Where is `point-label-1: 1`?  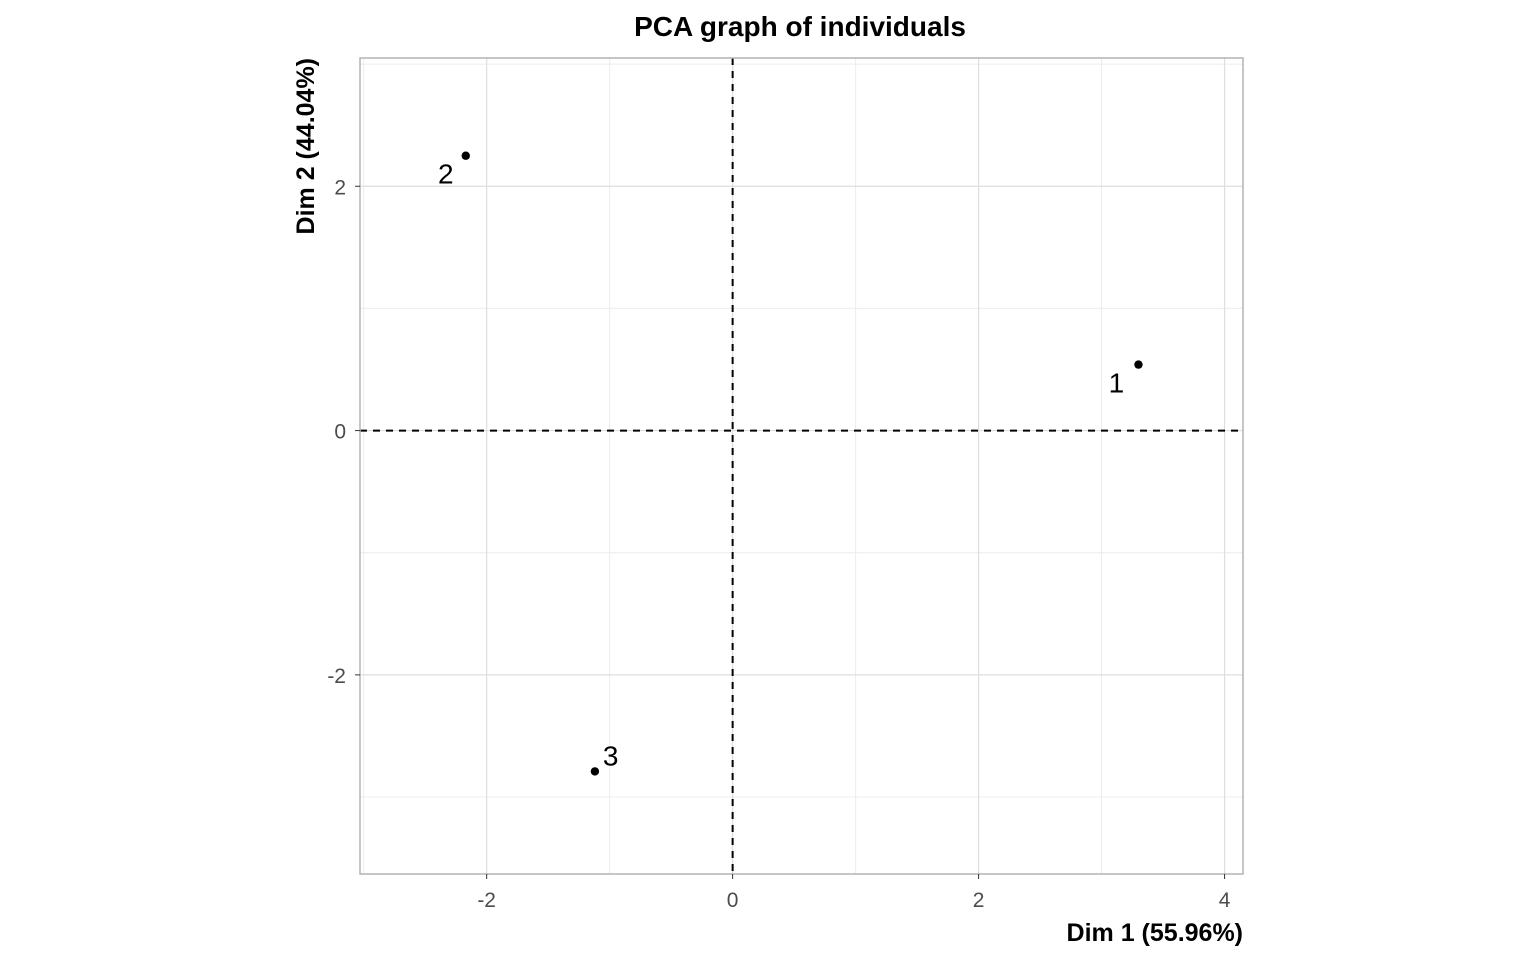
point-label-1: 1 is located at coordinates (1117, 383).